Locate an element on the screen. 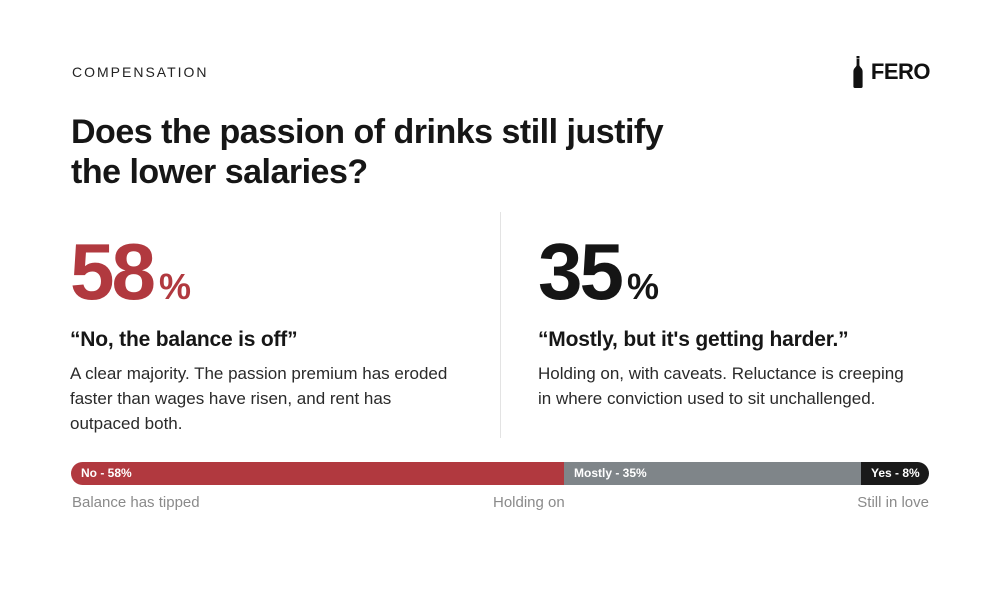 This screenshot has width=1000, height=593. wine-bottle-icon is located at coordinates (858, 72).